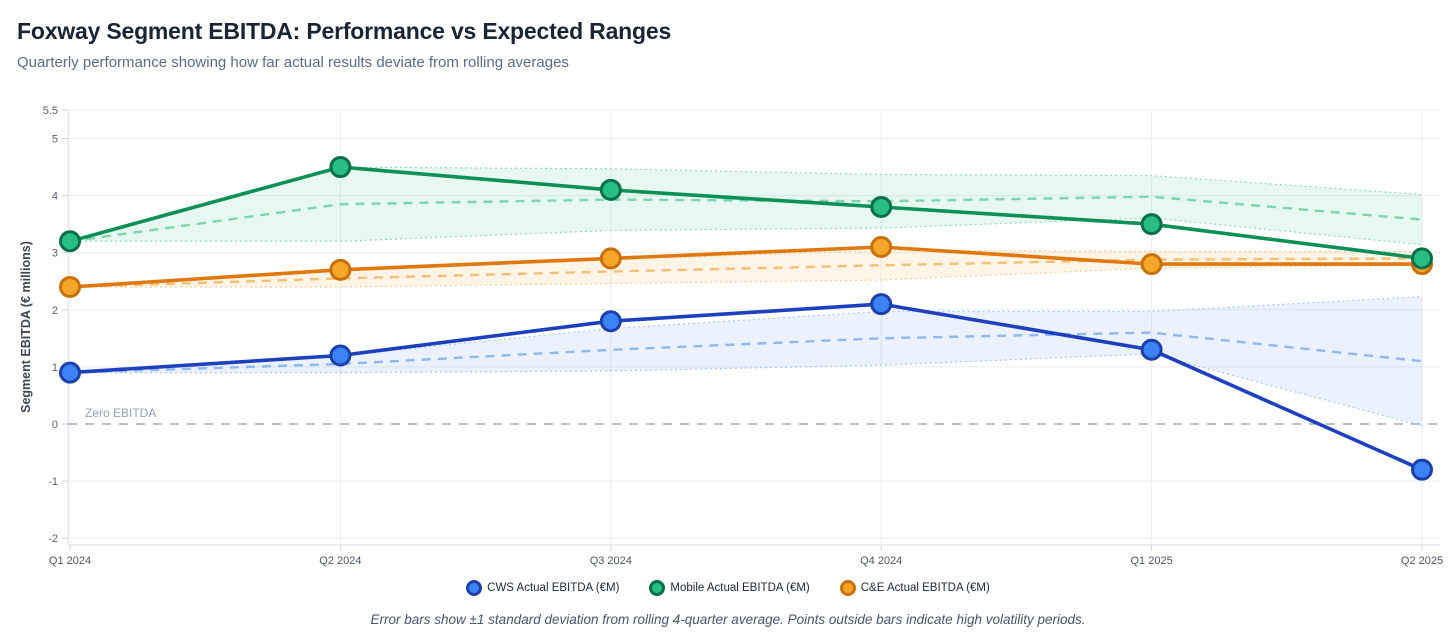 This screenshot has height=643, width=1456. Describe the element at coordinates (1422, 561) in the screenshot. I see `x-tick-label: Q2 2025` at that location.